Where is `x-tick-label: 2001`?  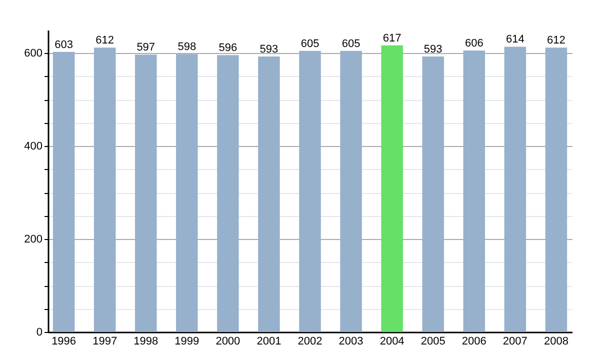
x-tick-label: 2001 is located at coordinates (269, 342).